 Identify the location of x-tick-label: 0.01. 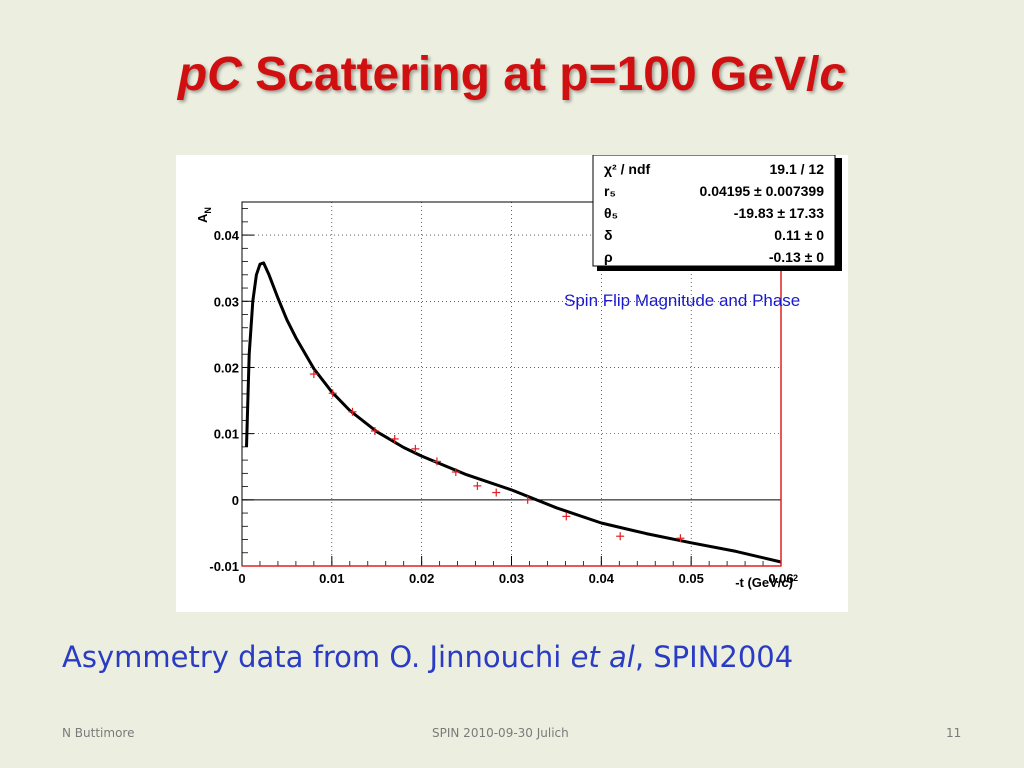
(331, 578).